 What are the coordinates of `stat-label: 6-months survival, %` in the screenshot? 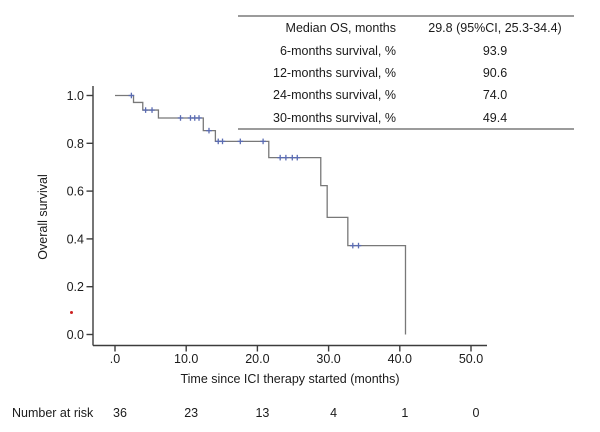 It's located at (337, 50).